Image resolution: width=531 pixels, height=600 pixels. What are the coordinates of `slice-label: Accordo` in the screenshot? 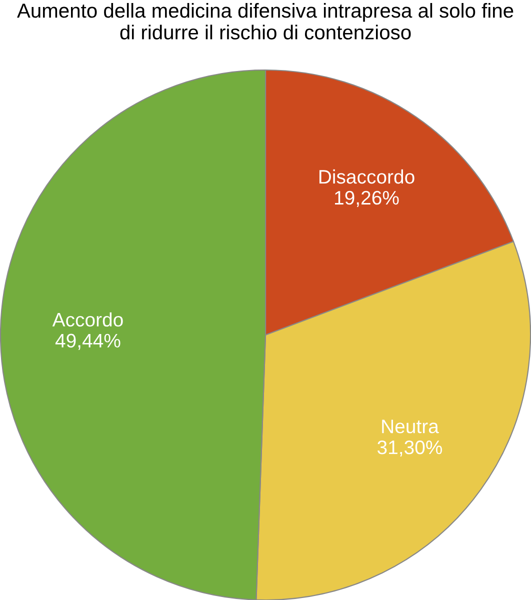 It's located at (87, 319).